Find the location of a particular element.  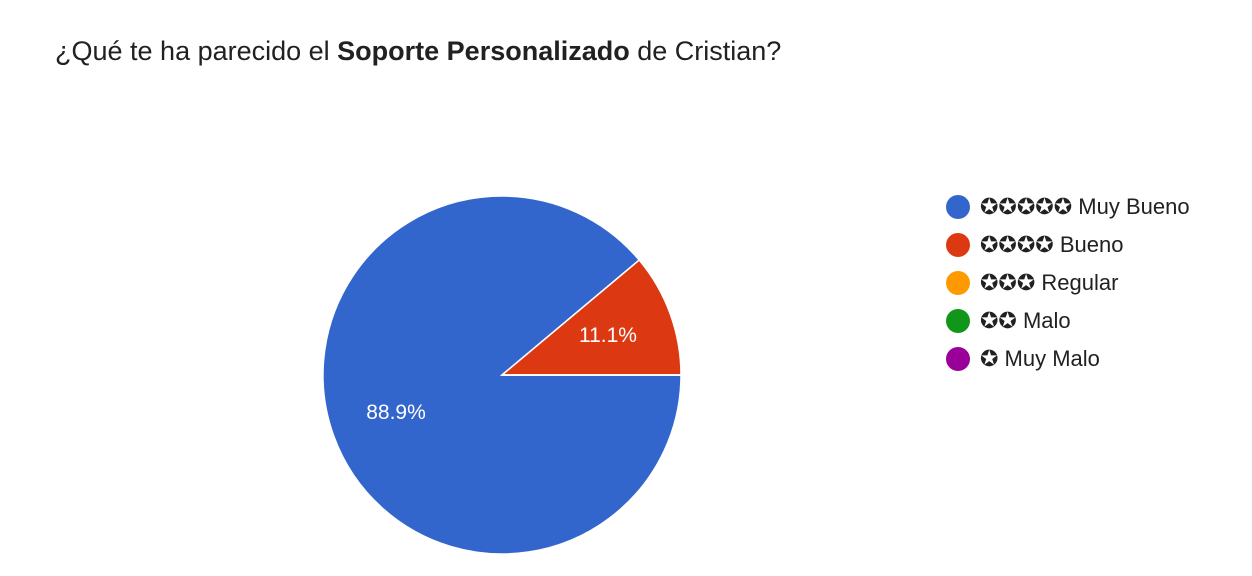

legend-label: ✪✪✪ Regular is located at coordinates (1049, 282).